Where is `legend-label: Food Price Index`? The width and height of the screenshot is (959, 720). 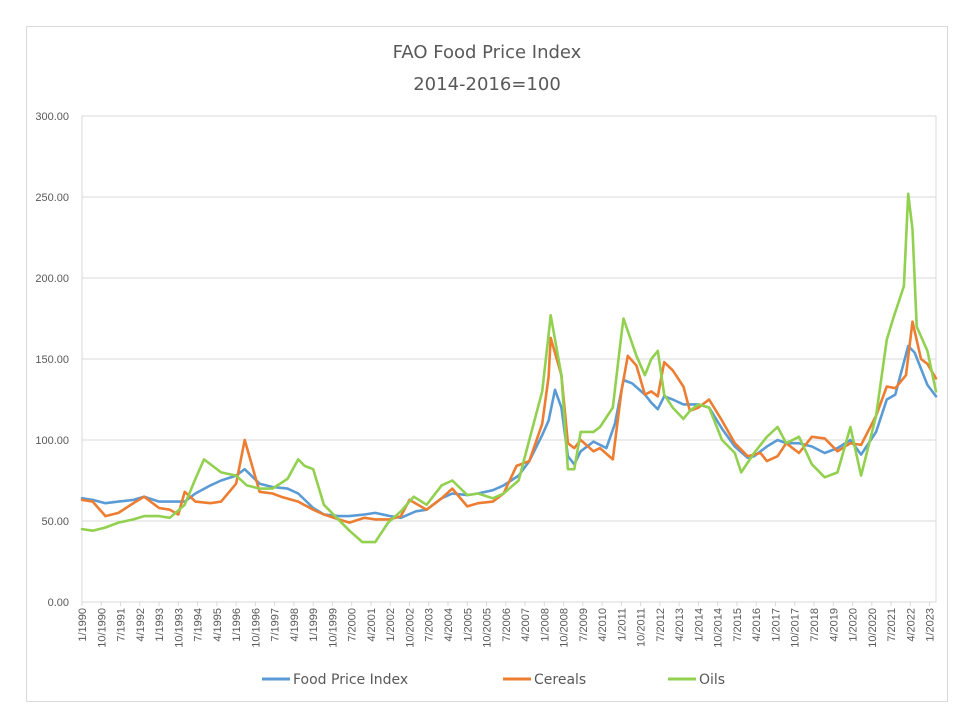 legend-label: Food Price Index is located at coordinates (350, 680).